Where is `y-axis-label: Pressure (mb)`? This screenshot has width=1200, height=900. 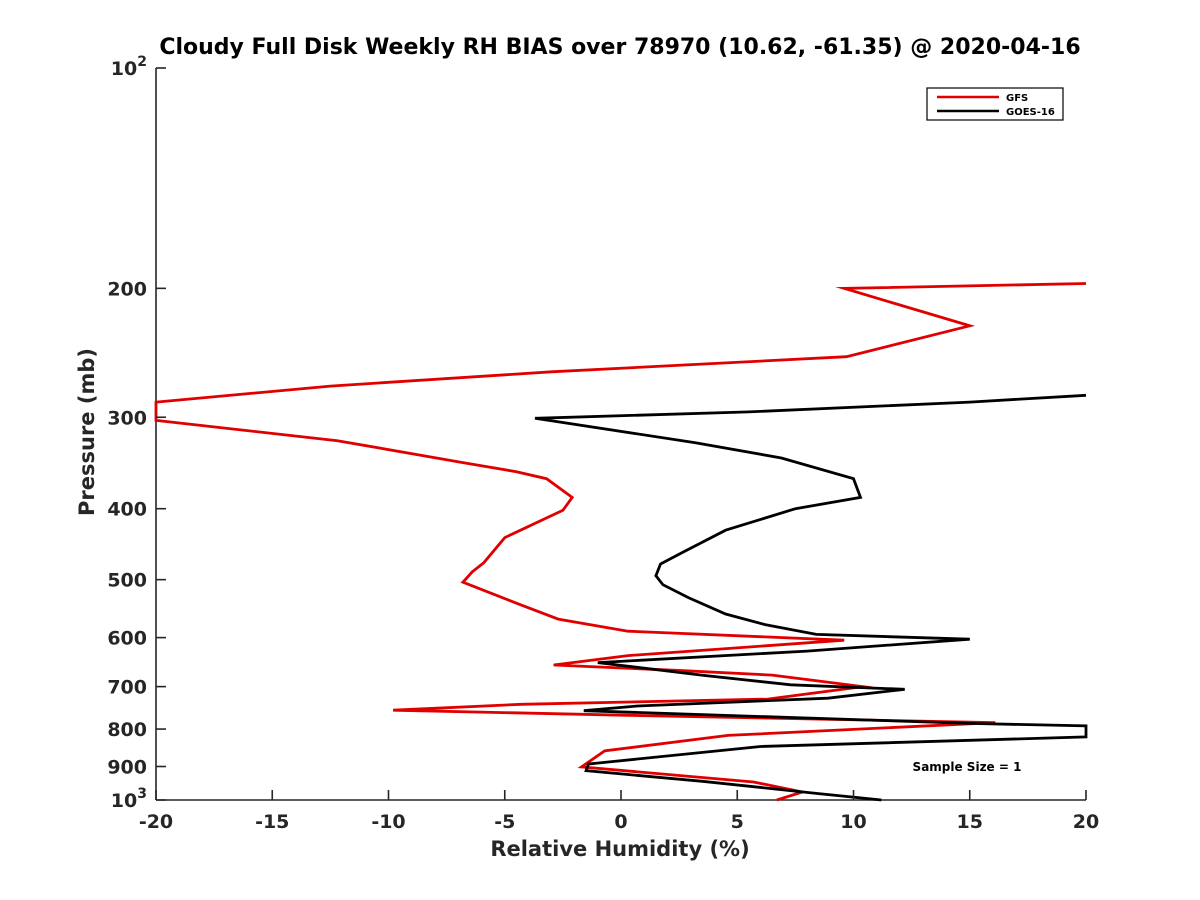
y-axis-label: Pressure (mb) is located at coordinates (87, 432).